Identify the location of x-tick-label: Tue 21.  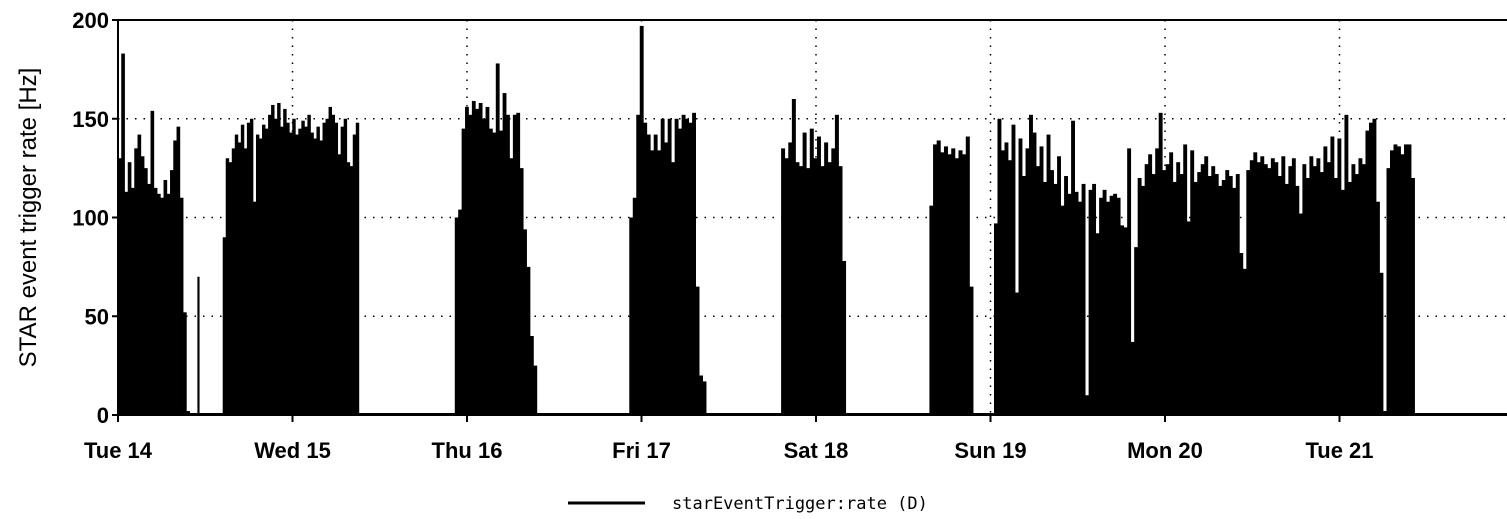
(1339, 450).